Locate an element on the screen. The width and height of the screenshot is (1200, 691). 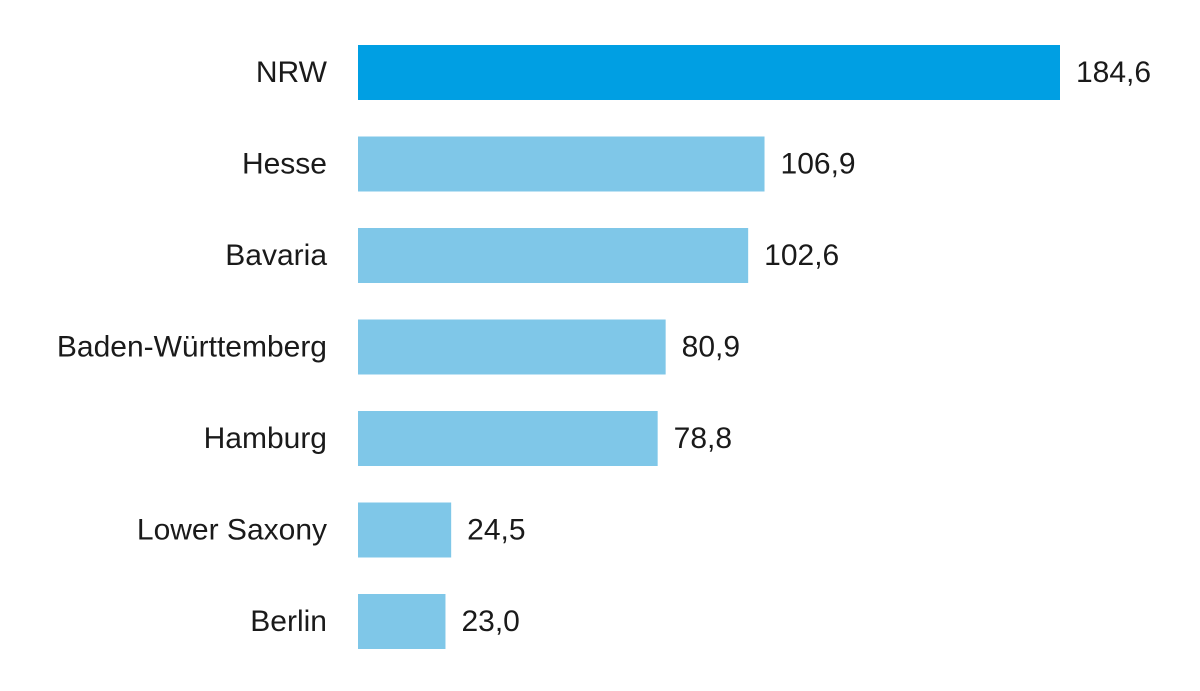
bar-baden-wurttemberg is located at coordinates (512, 347).